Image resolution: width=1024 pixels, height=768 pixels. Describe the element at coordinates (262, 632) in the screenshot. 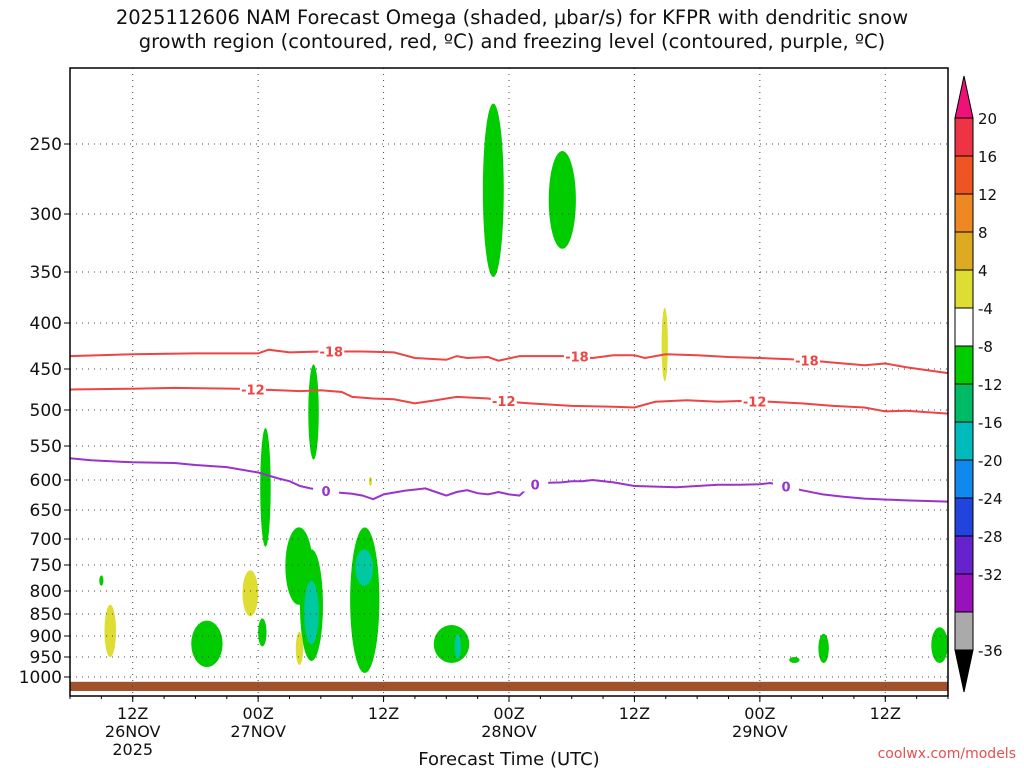

I see `omega-green-18b` at that location.